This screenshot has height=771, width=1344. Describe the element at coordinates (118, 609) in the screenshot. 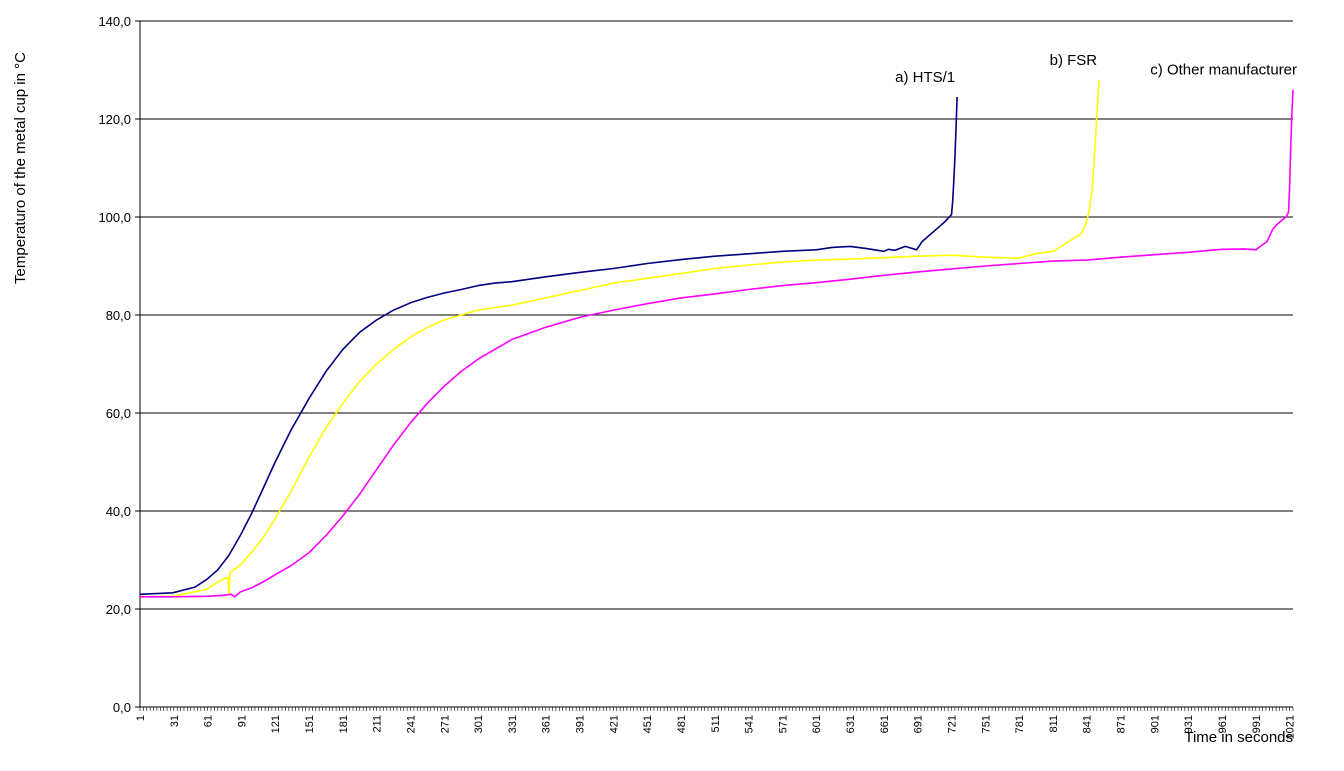

I see `y-tick-label: 20,0` at that location.